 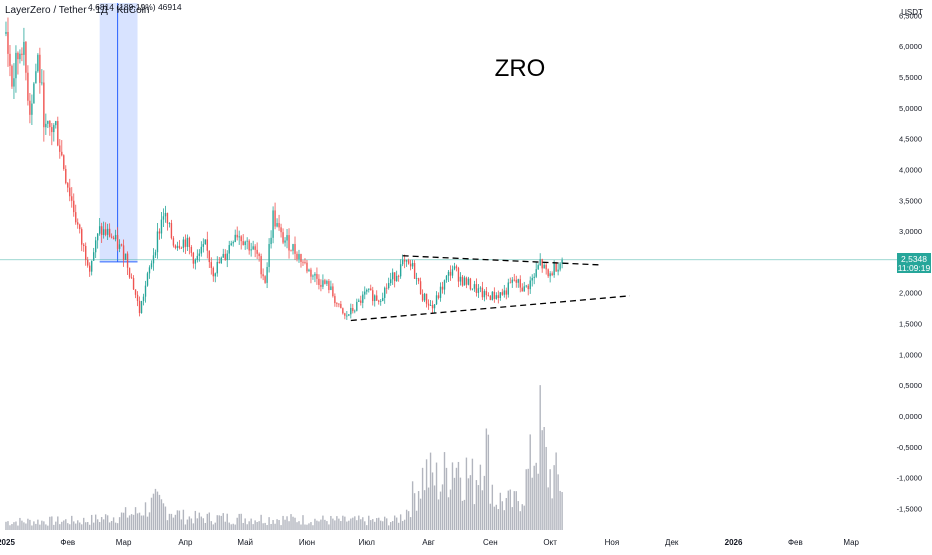 I want to click on trendline-lower-support, so click(x=490, y=308).